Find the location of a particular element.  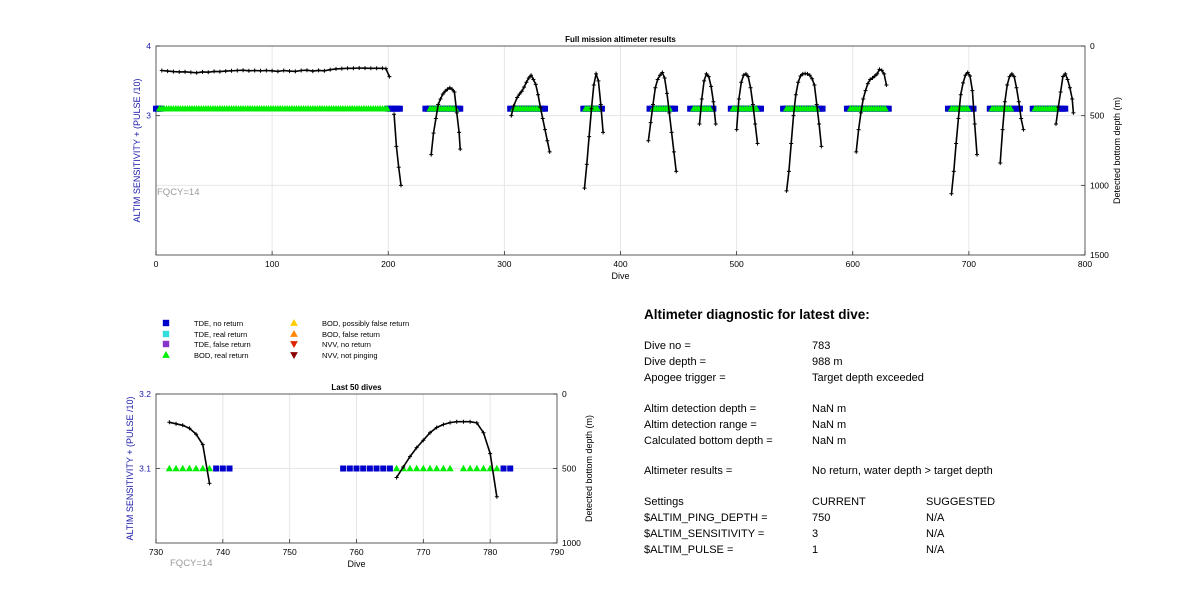

y-axis-label: ALTIM SENSITIVITY + (PULSE /10) is located at coordinates (137, 151).